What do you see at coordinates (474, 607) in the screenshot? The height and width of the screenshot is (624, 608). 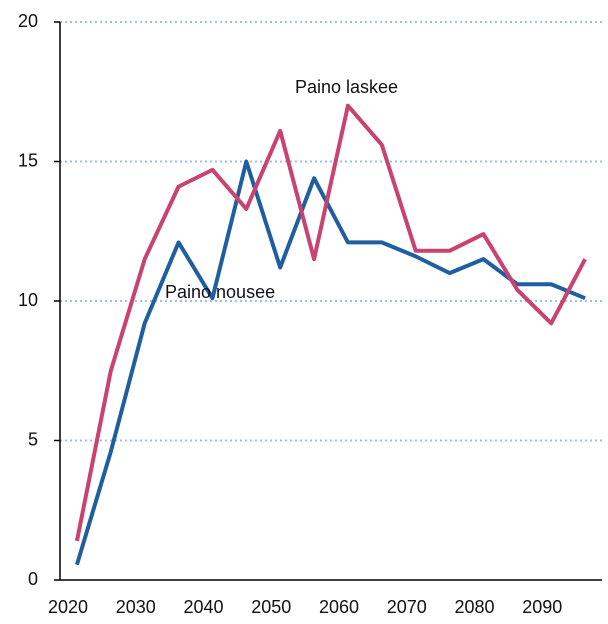 I see `x-tick-label: 2080` at bounding box center [474, 607].